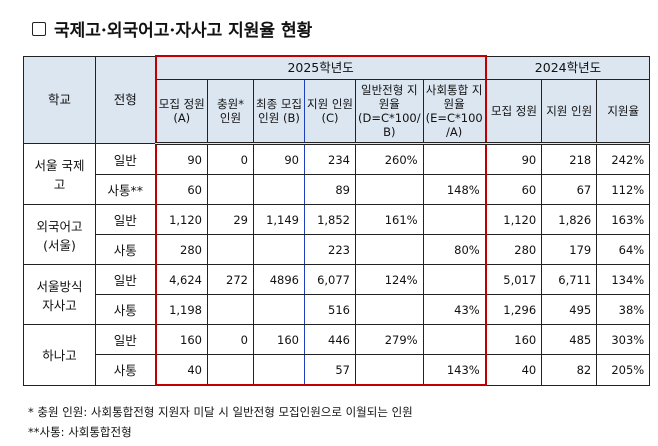 Image resolution: width=658 pixels, height=446 pixels. What do you see at coordinates (623, 309) in the screenshot?
I see `table-cell: 38%` at bounding box center [623, 309].